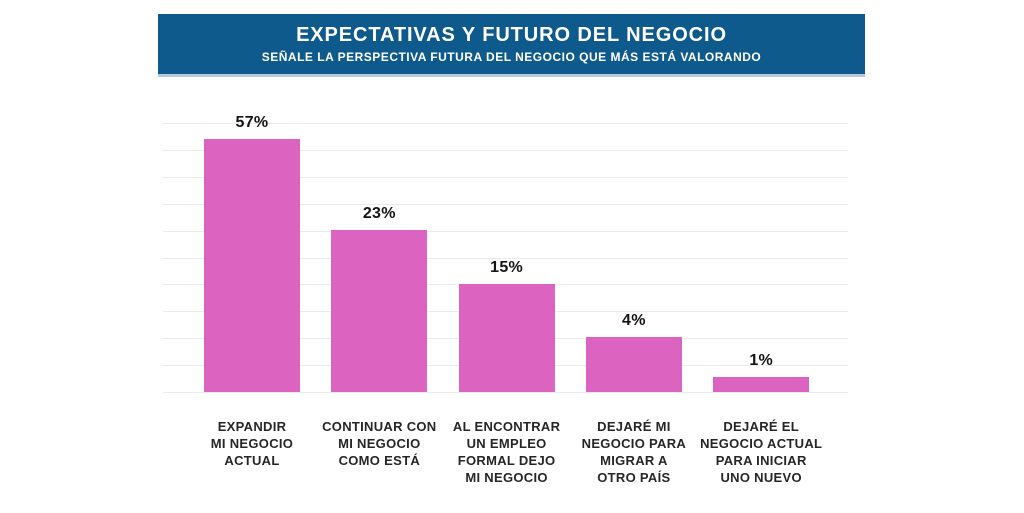 Image resolution: width=1024 pixels, height=513 pixels. What do you see at coordinates (511, 35) in the screenshot?
I see `chart-title: EXPECTATIVAS Y FUTURO DEL NEGOCIO` at bounding box center [511, 35].